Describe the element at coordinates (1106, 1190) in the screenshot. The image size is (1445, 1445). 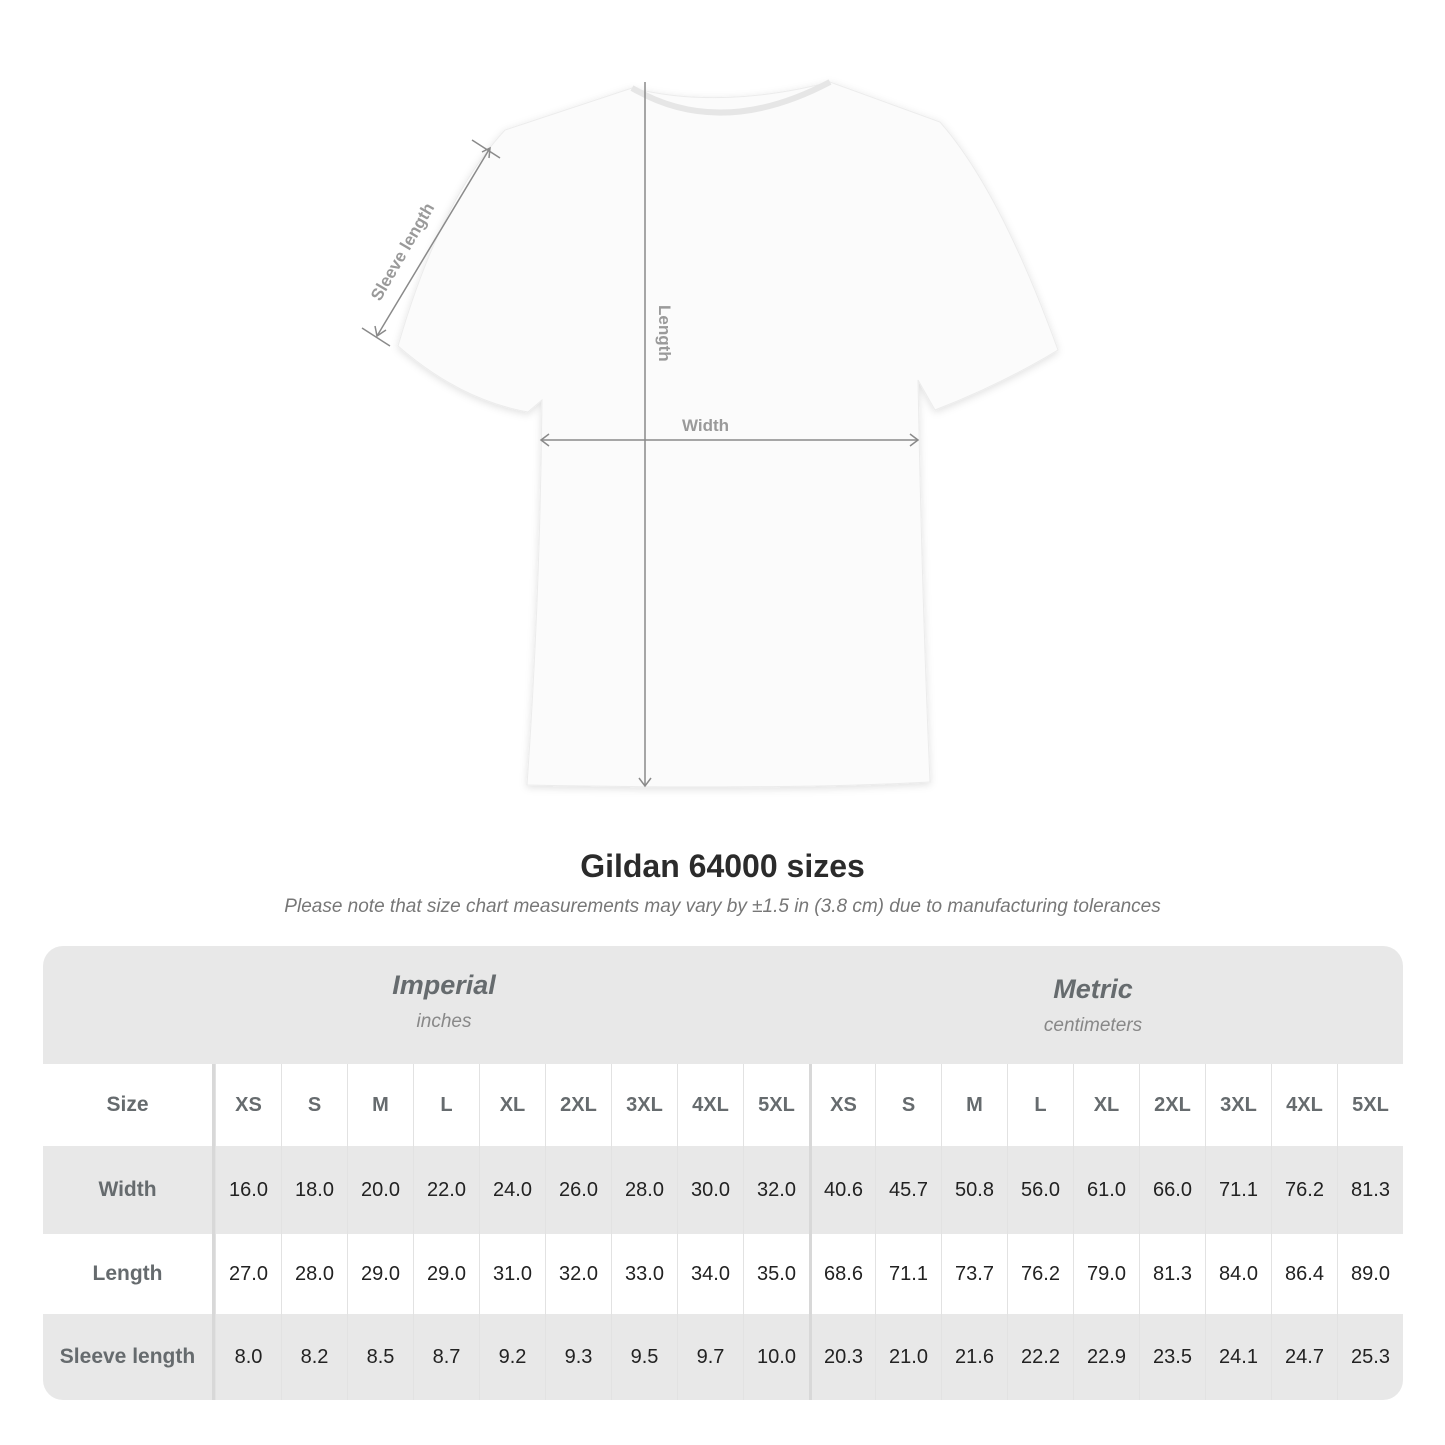
I see `table-cell: 61.0` at that location.